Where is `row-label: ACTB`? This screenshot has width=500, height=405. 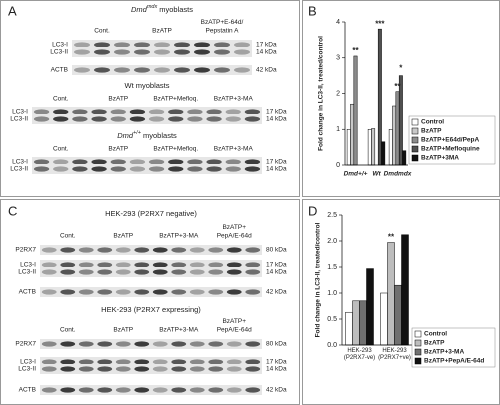 row-label: ACTB is located at coordinates (59, 70).